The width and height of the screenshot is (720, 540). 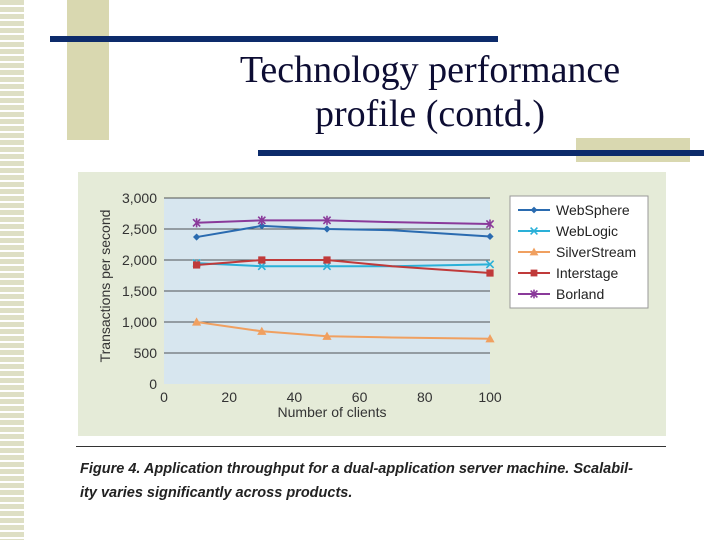 What do you see at coordinates (587, 231) in the screenshot?
I see `legend-label: WebLogic` at bounding box center [587, 231].